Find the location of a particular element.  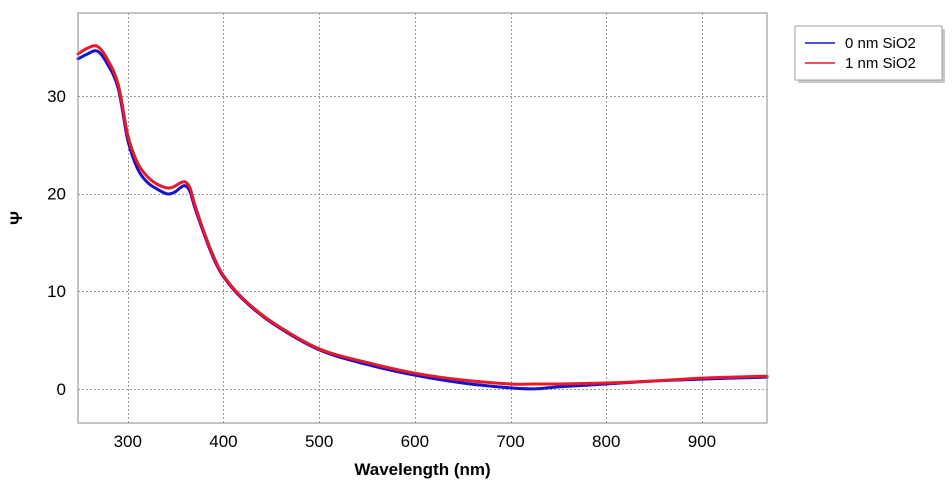

y-tick-label: 10 is located at coordinates (56, 291).